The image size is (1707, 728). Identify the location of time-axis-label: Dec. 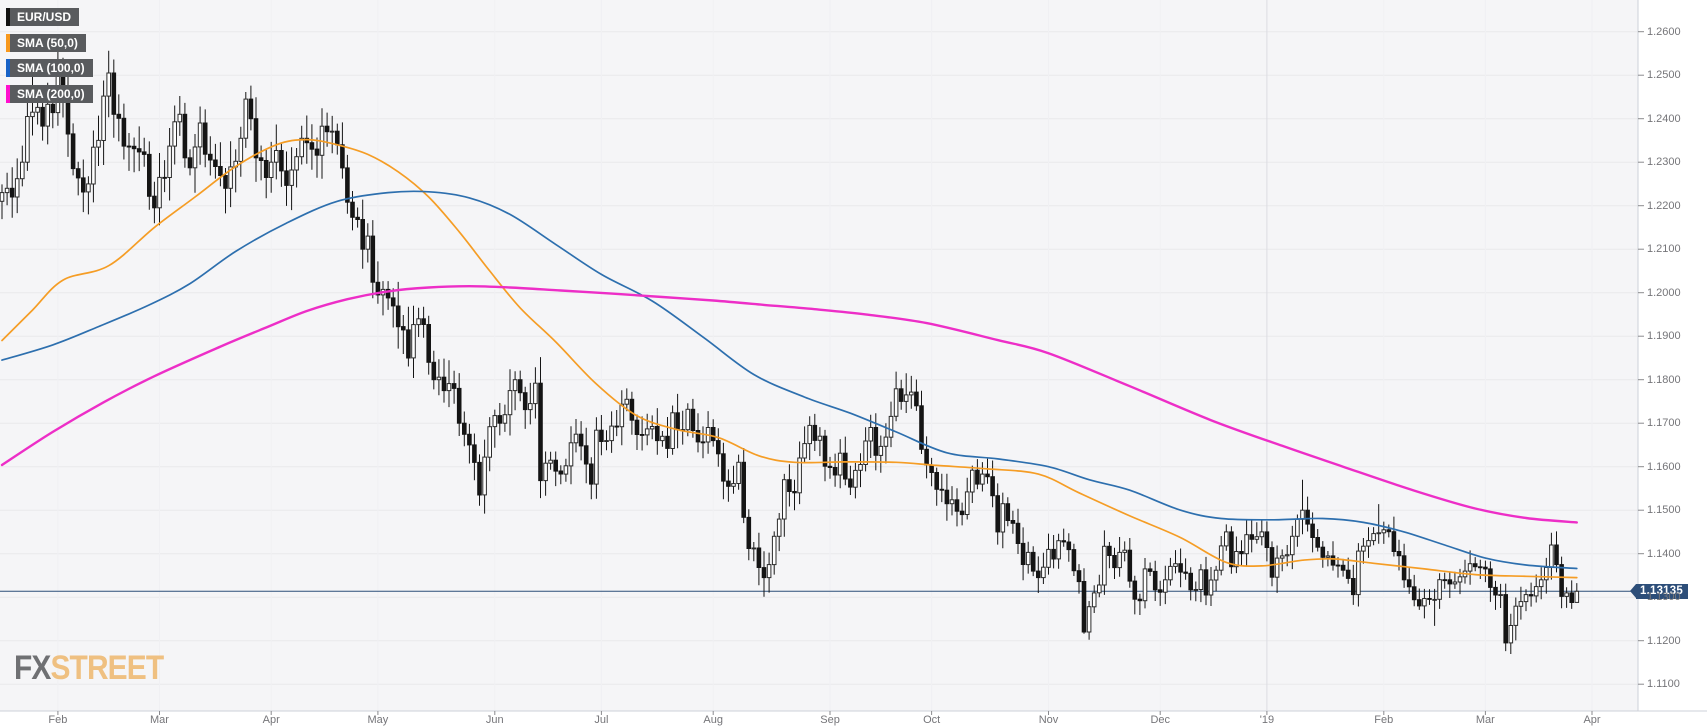
(1160, 720).